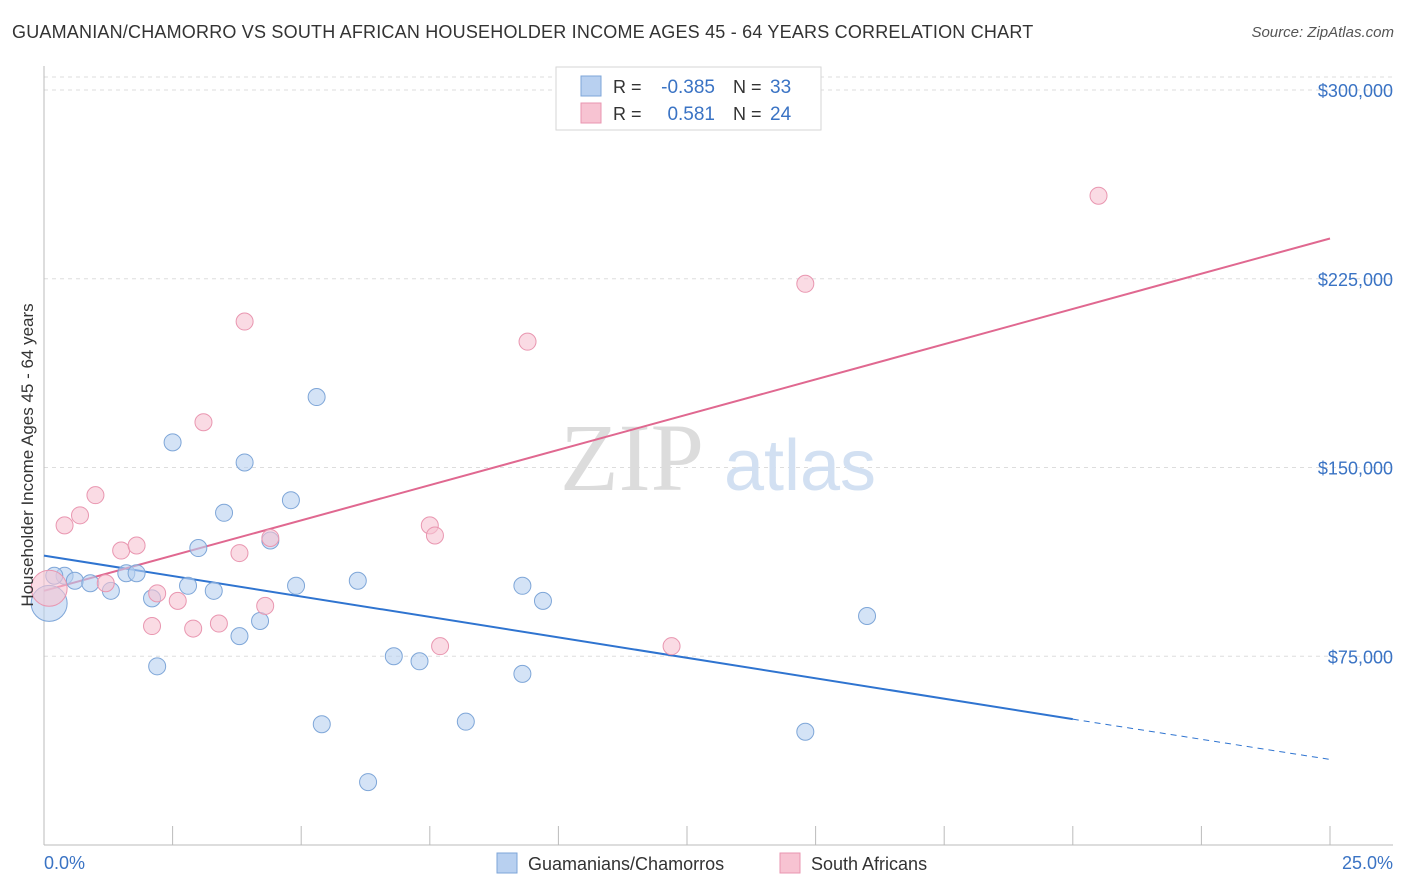 This screenshot has width=1406, height=892. What do you see at coordinates (1367, 863) in the screenshot?
I see `x-tick-label-max: 25.0%` at bounding box center [1367, 863].